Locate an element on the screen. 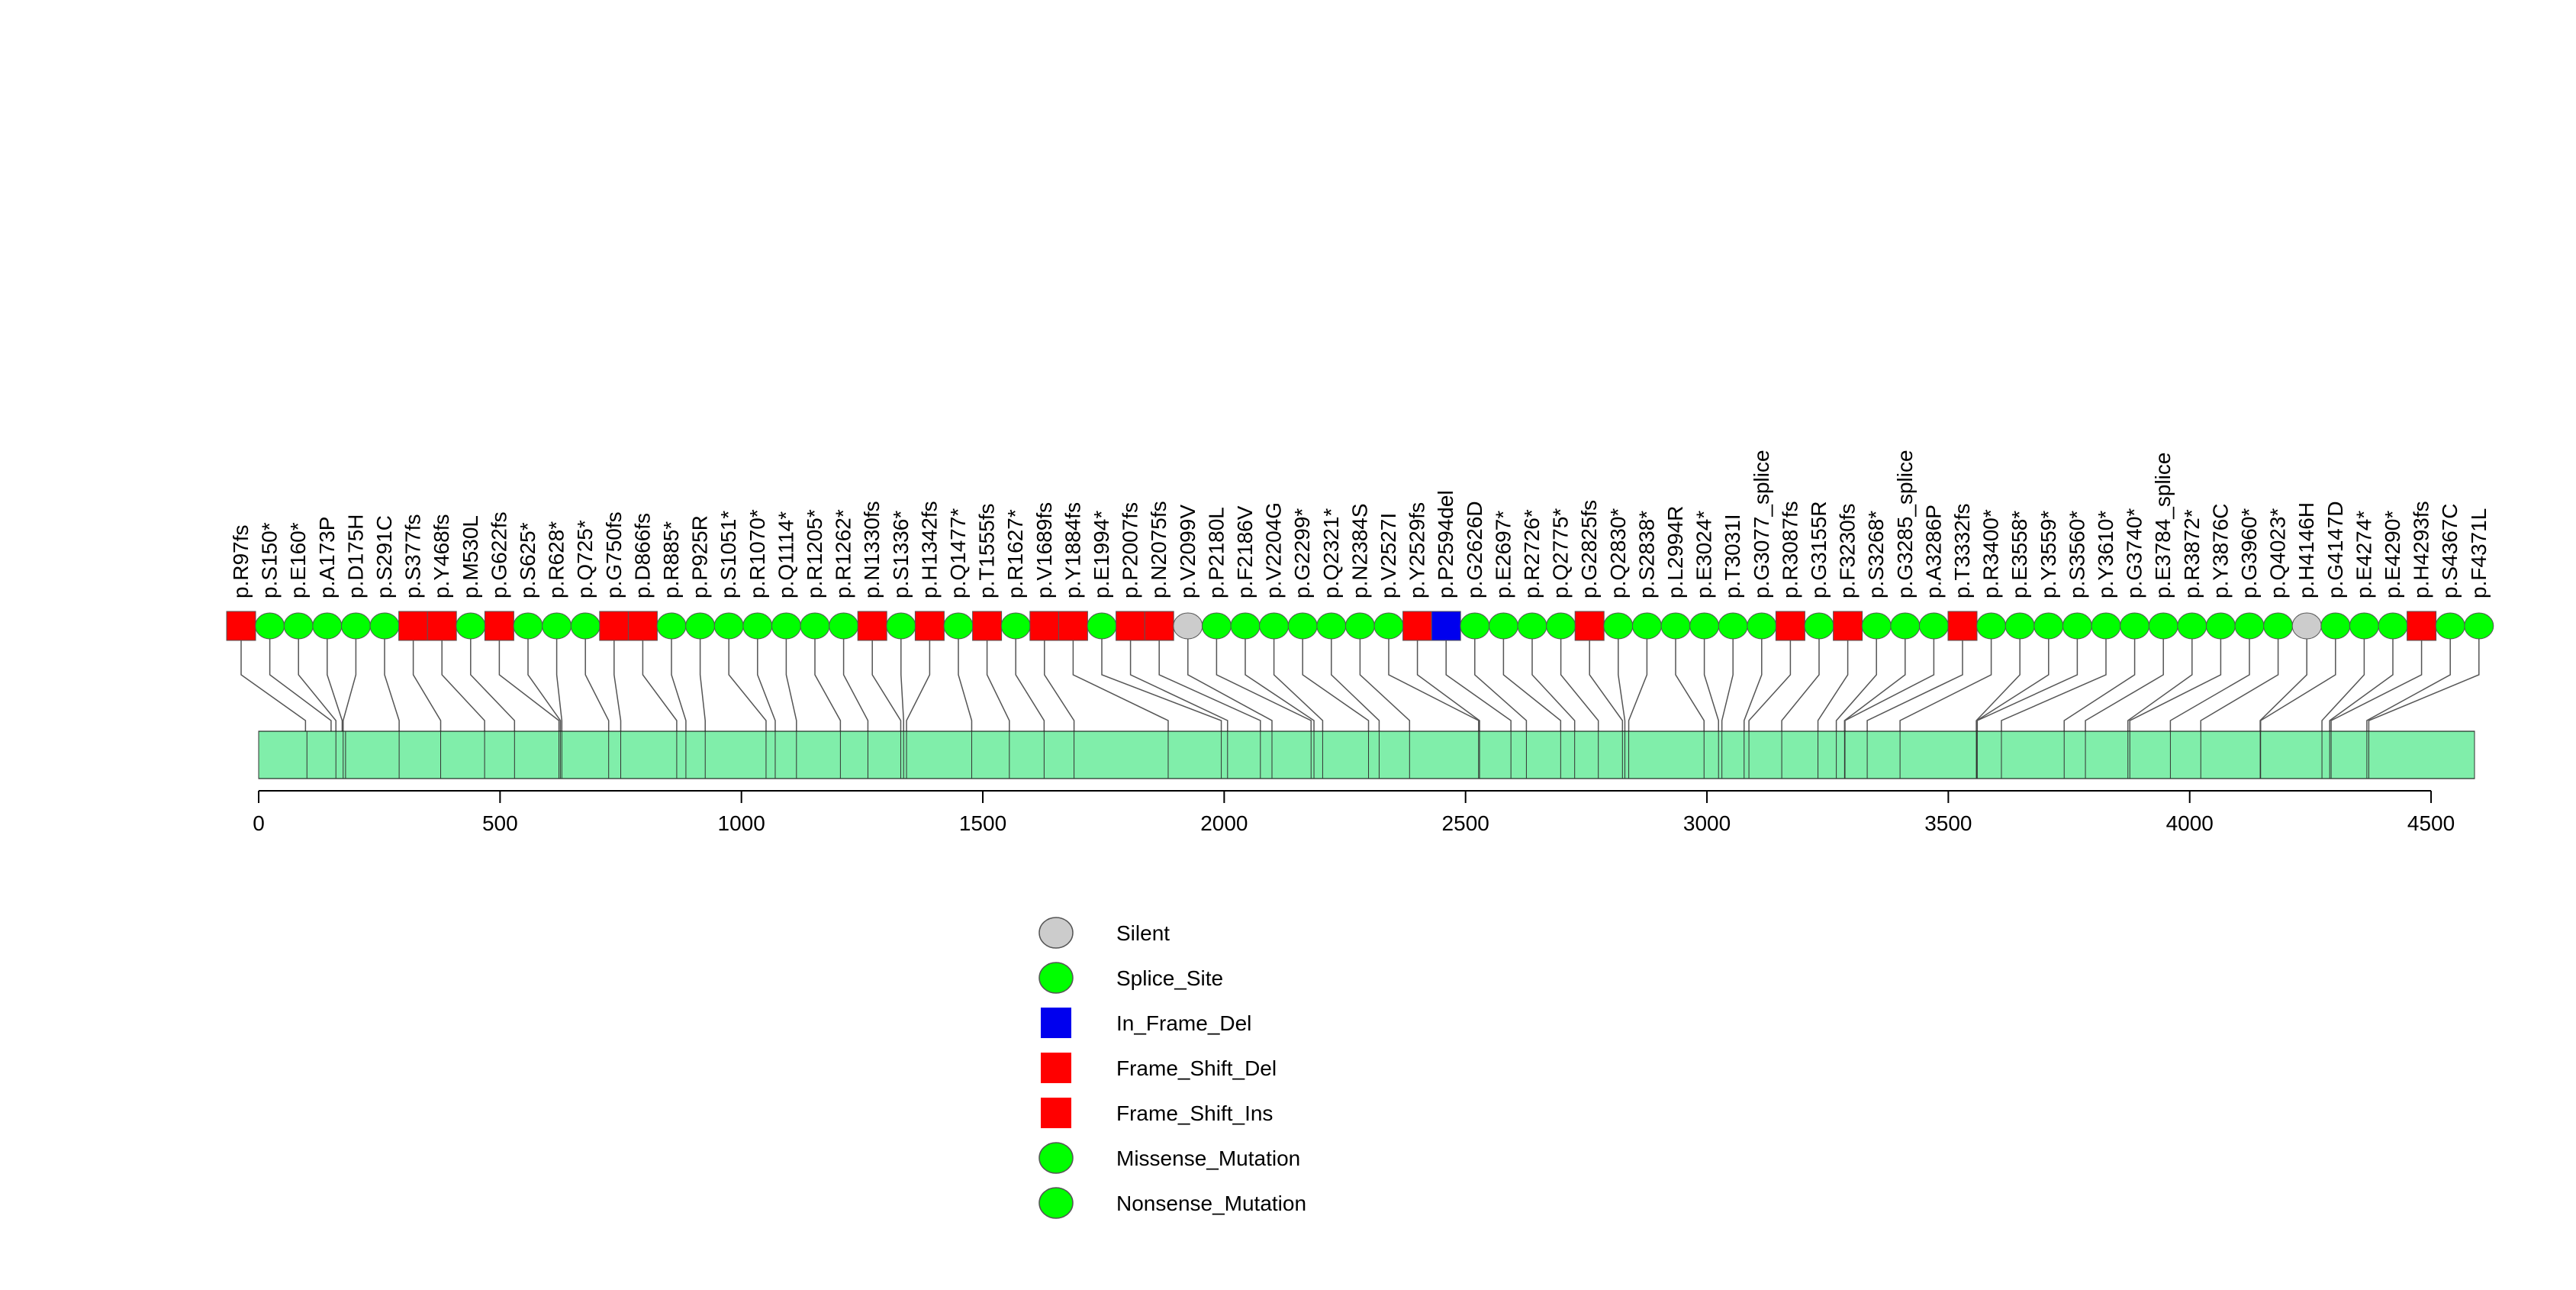  mutation-label: p.E3024* is located at coordinates (1704, 554).